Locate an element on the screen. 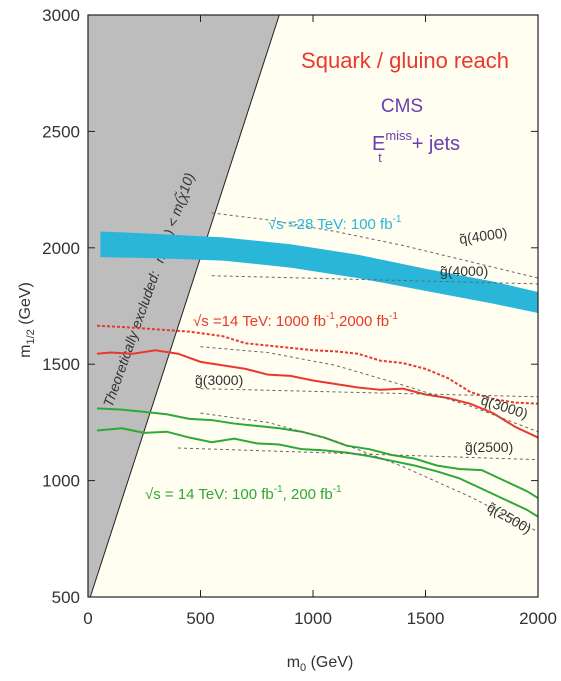  y-tick-label-3000: 3000 is located at coordinates (61, 15).